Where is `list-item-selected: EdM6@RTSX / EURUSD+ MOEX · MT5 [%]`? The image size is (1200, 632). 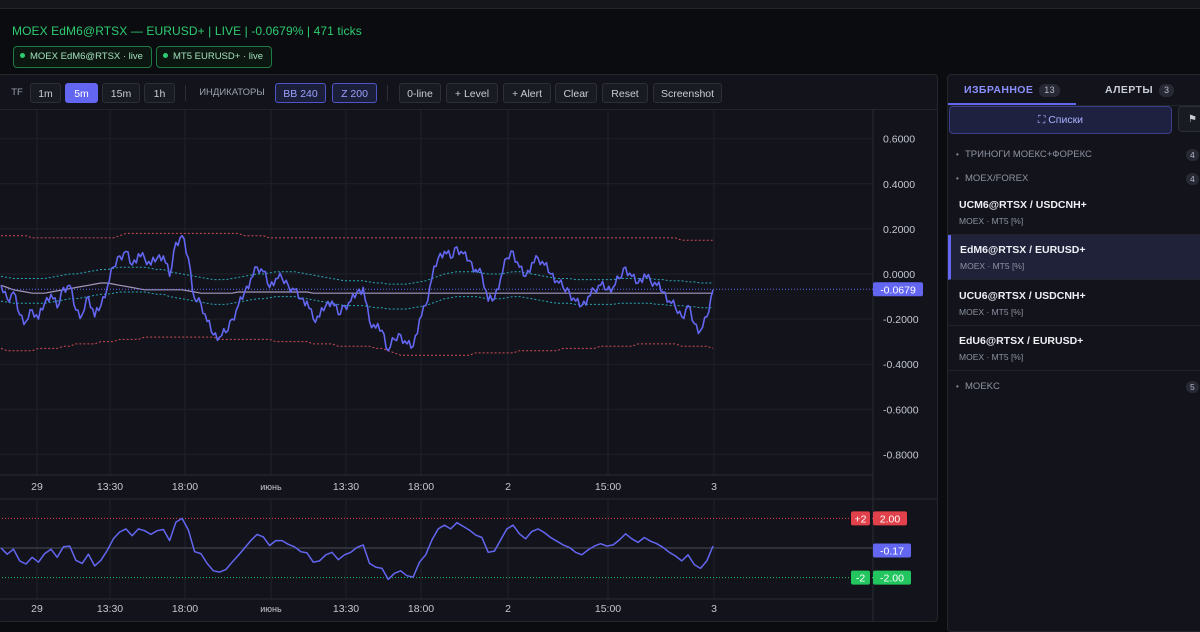 list-item-selected: EdM6@RTSX / EURUSD+ MOEX · MT5 [%] is located at coordinates (1074, 257).